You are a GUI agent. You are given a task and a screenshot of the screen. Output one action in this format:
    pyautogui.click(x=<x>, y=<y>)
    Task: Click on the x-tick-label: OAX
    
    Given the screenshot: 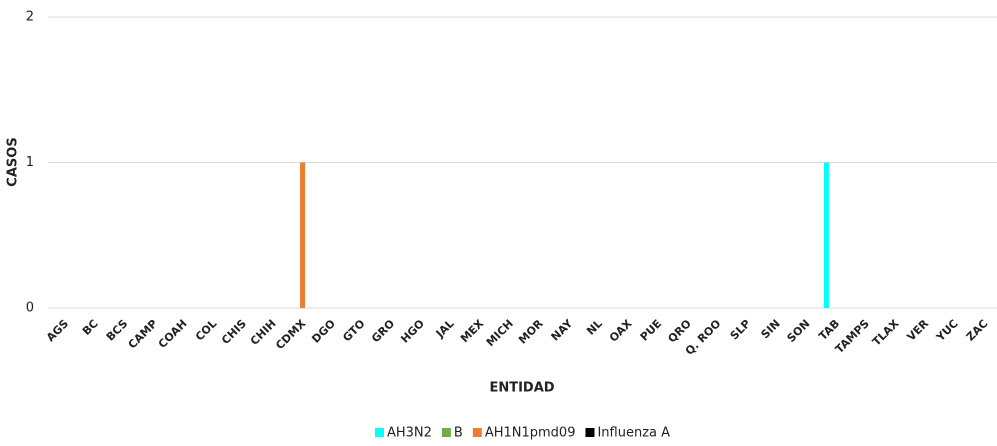 What is the action you would take?
    pyautogui.click(x=621, y=331)
    